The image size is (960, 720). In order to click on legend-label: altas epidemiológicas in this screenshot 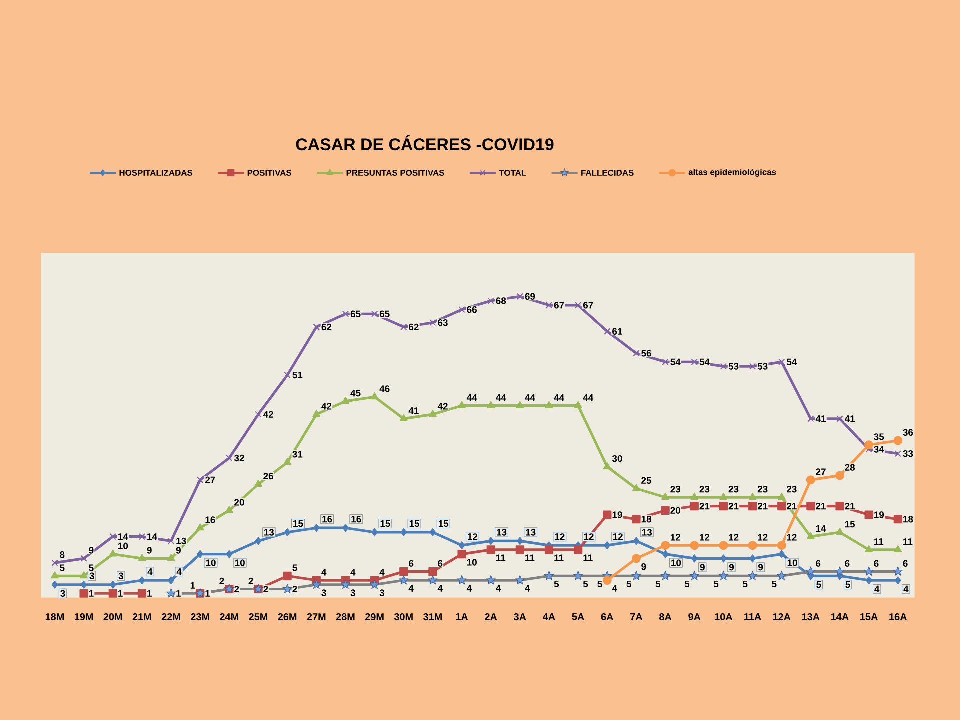, I will do `click(732, 172)`.